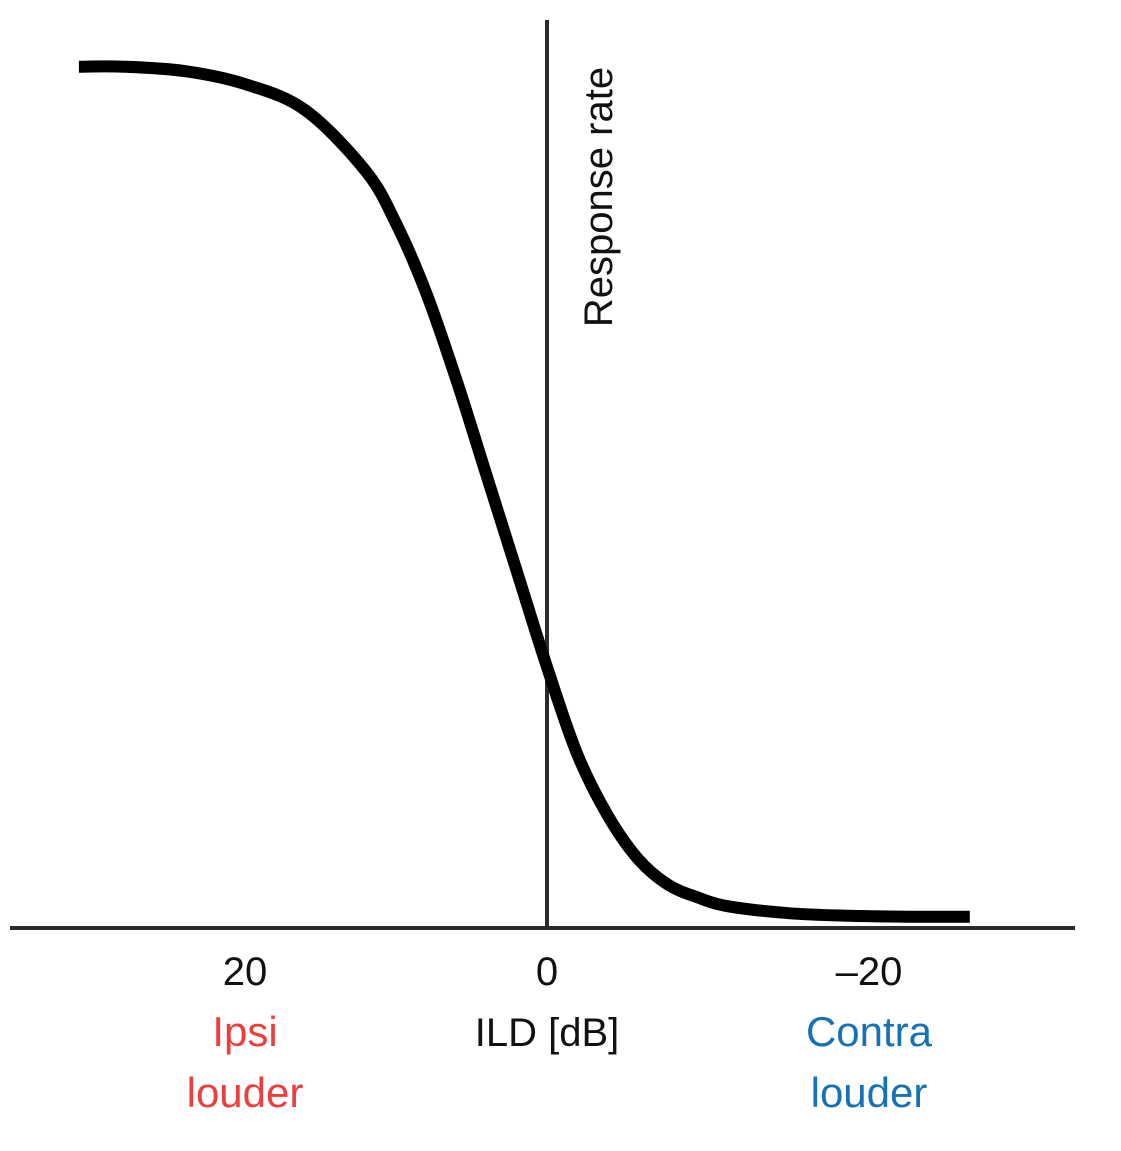  What do you see at coordinates (244, 1031) in the screenshot?
I see `ipsi-louder-label-line1: Ipsi` at bounding box center [244, 1031].